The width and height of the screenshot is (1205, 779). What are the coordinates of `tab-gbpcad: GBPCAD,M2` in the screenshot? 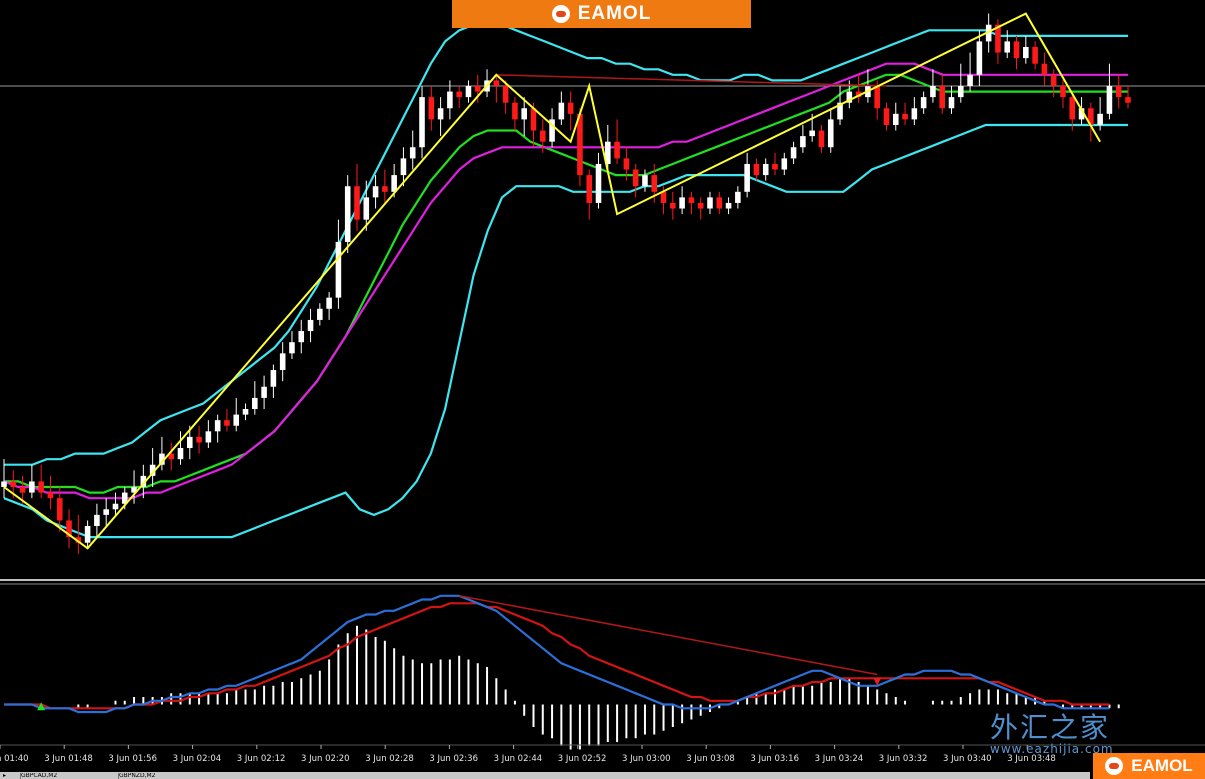 It's located at (68, 776).